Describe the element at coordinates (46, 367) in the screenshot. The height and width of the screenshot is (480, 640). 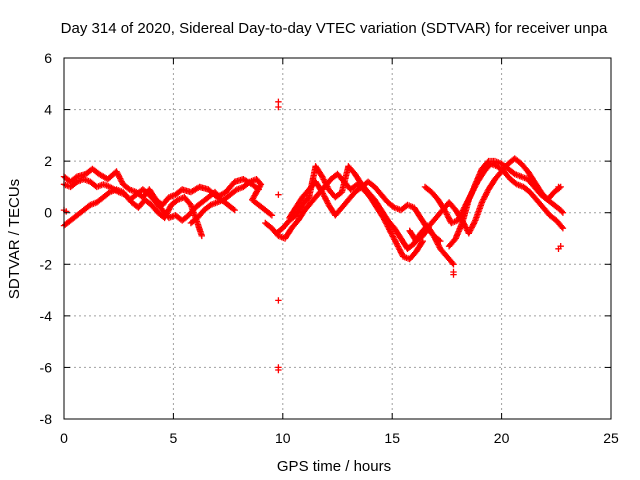
I see `y-tick-label: -6` at that location.